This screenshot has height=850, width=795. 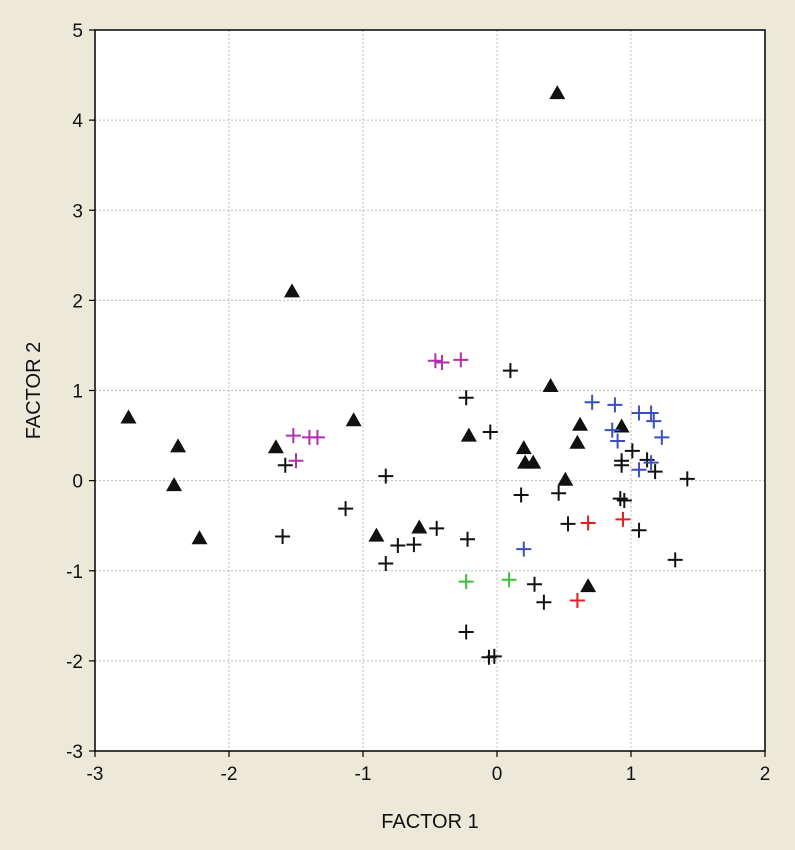 I want to click on y-tick-label: 1, so click(x=77, y=392).